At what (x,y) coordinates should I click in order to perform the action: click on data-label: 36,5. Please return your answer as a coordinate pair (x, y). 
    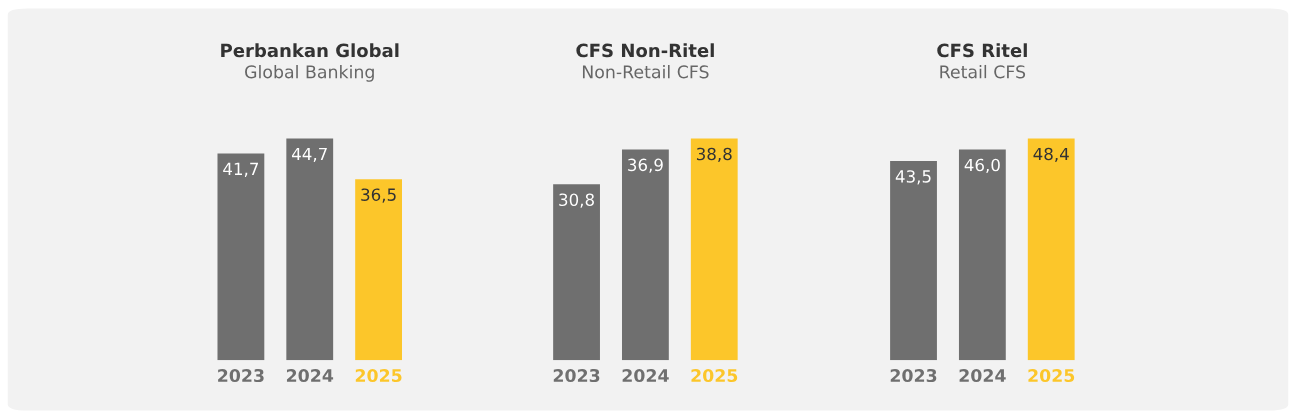
    Looking at the image, I should click on (378, 195).